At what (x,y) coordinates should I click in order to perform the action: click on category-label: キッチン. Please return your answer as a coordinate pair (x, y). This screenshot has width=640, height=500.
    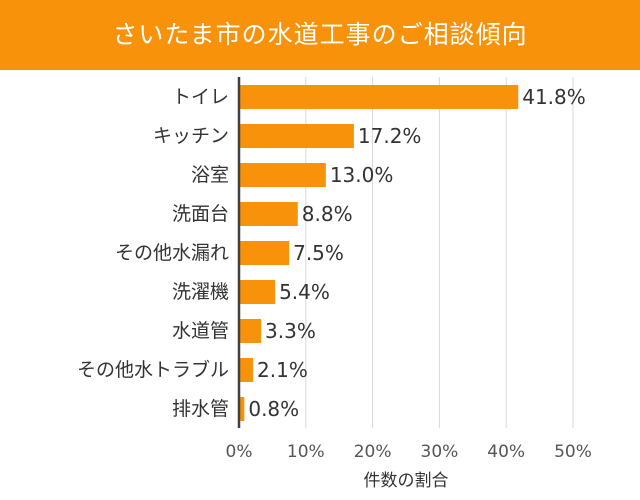
    Looking at the image, I should click on (191, 136).